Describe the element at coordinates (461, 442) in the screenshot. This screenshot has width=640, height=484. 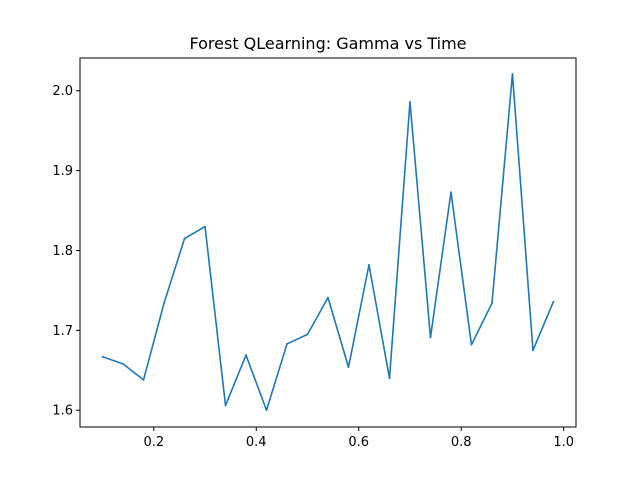
I see `x-tick-label: 0.8` at that location.